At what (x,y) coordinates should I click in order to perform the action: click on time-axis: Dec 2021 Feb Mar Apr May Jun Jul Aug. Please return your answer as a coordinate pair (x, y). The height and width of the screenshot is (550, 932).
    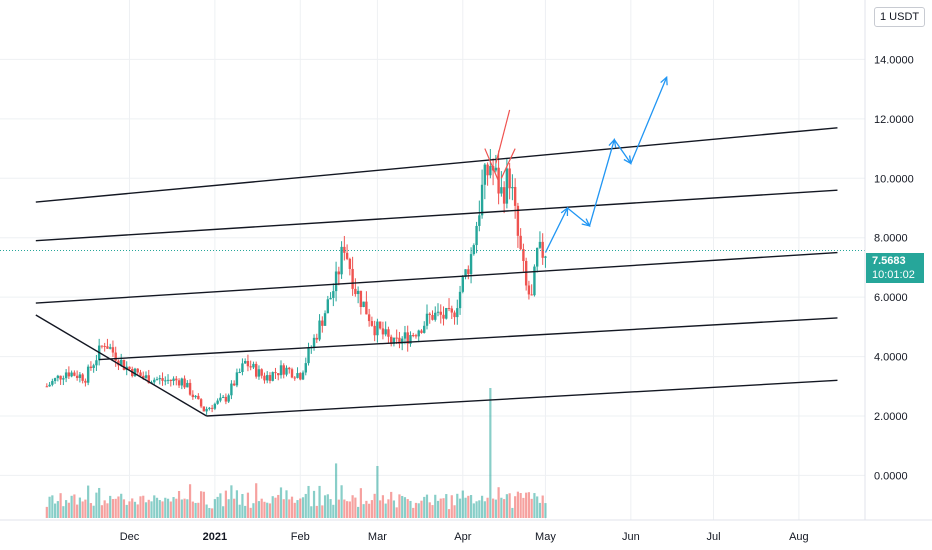
    Looking at the image, I should click on (464, 537).